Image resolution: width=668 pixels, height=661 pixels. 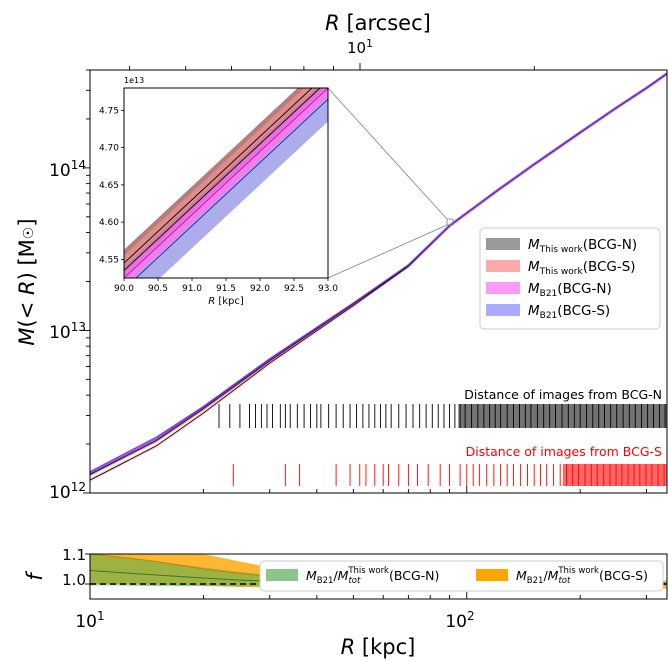 I want to click on top-tick-label-10: 101, so click(x=360, y=47).